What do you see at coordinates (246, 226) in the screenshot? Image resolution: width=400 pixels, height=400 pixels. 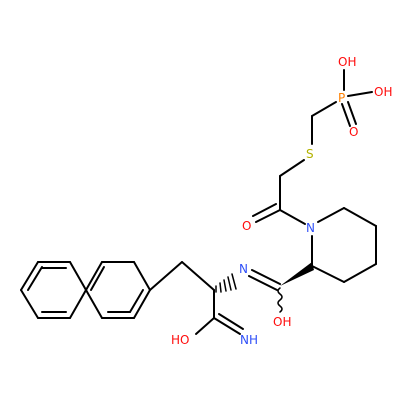 I see `atom-label-o-carbonyl: O` at bounding box center [246, 226].